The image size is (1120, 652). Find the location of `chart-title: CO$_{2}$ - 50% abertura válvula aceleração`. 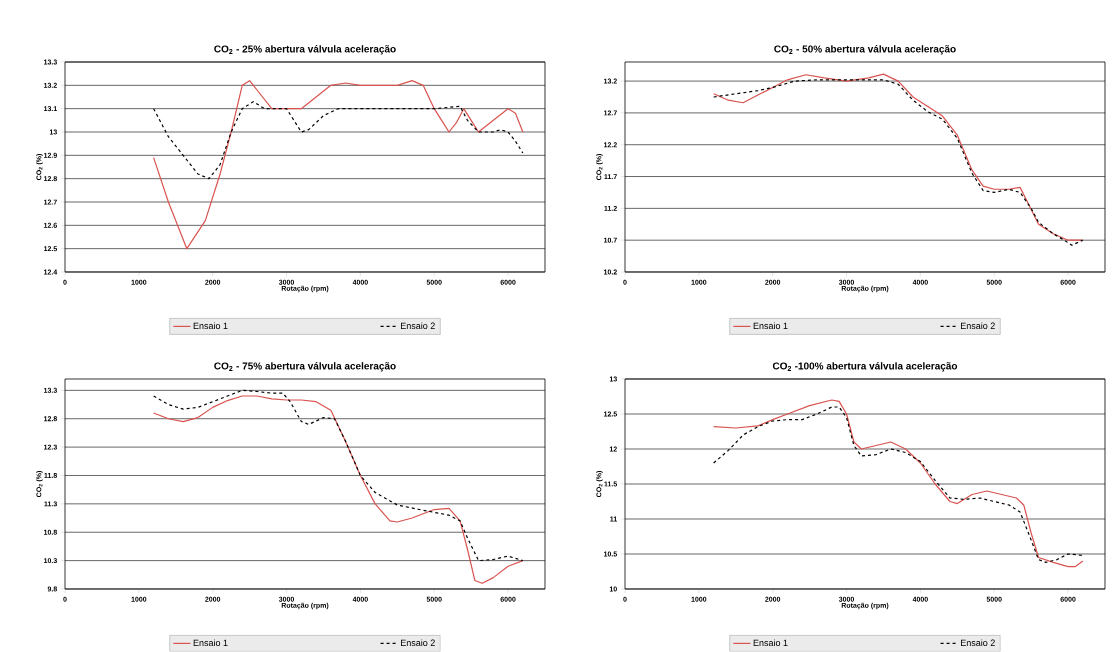

chart-title: CO$_{2}$ - 50% abertura válvula aceleração is located at coordinates (865, 50).